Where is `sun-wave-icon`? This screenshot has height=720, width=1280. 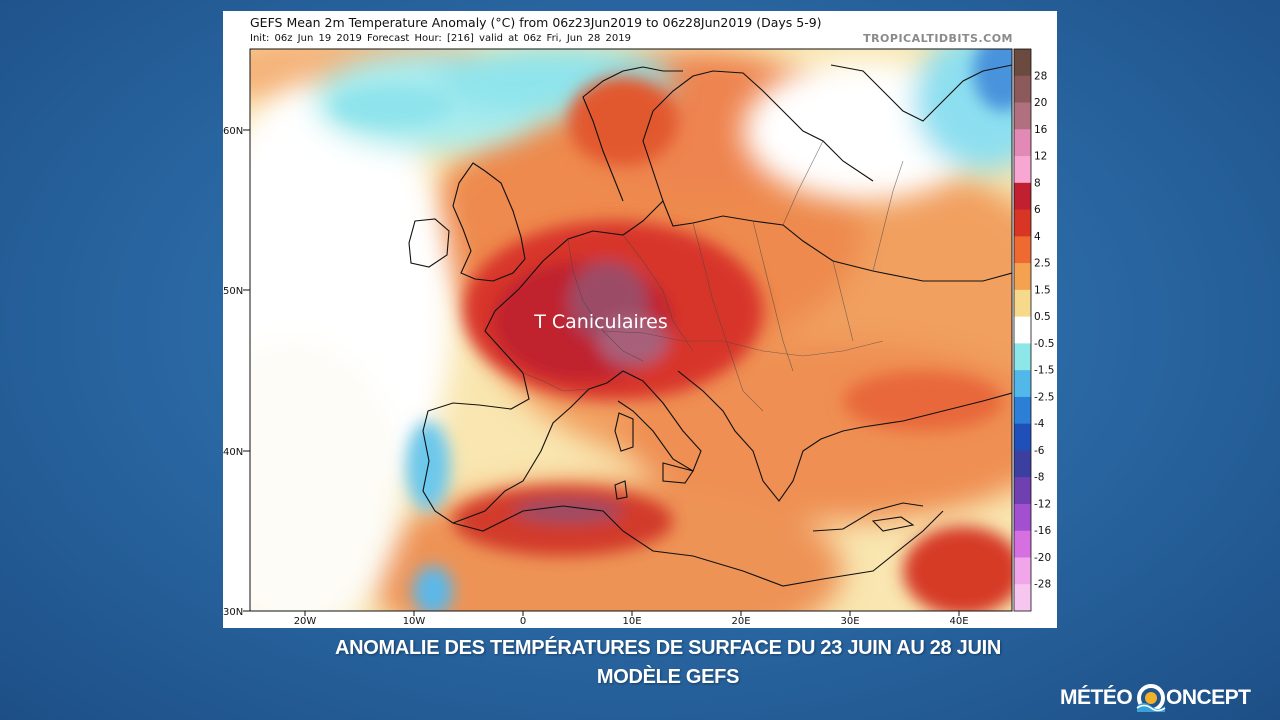 sun-wave-icon is located at coordinates (1151, 698).